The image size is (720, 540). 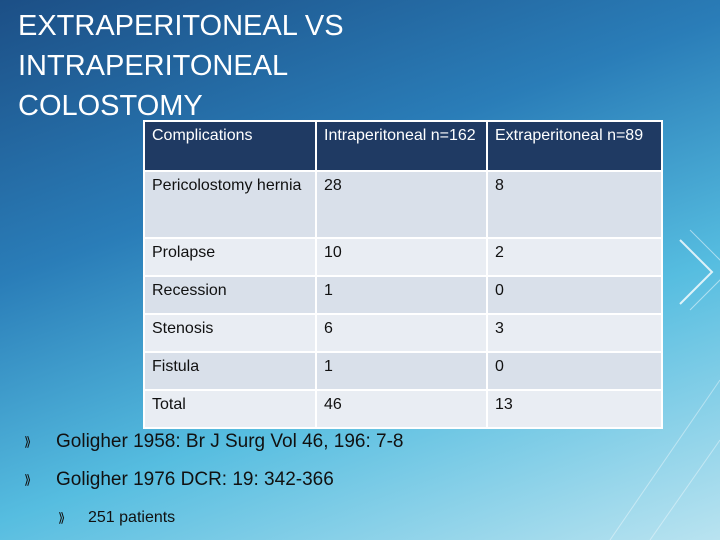 I want to click on table-row: Prolapse 10 2, so click(x=403, y=257).